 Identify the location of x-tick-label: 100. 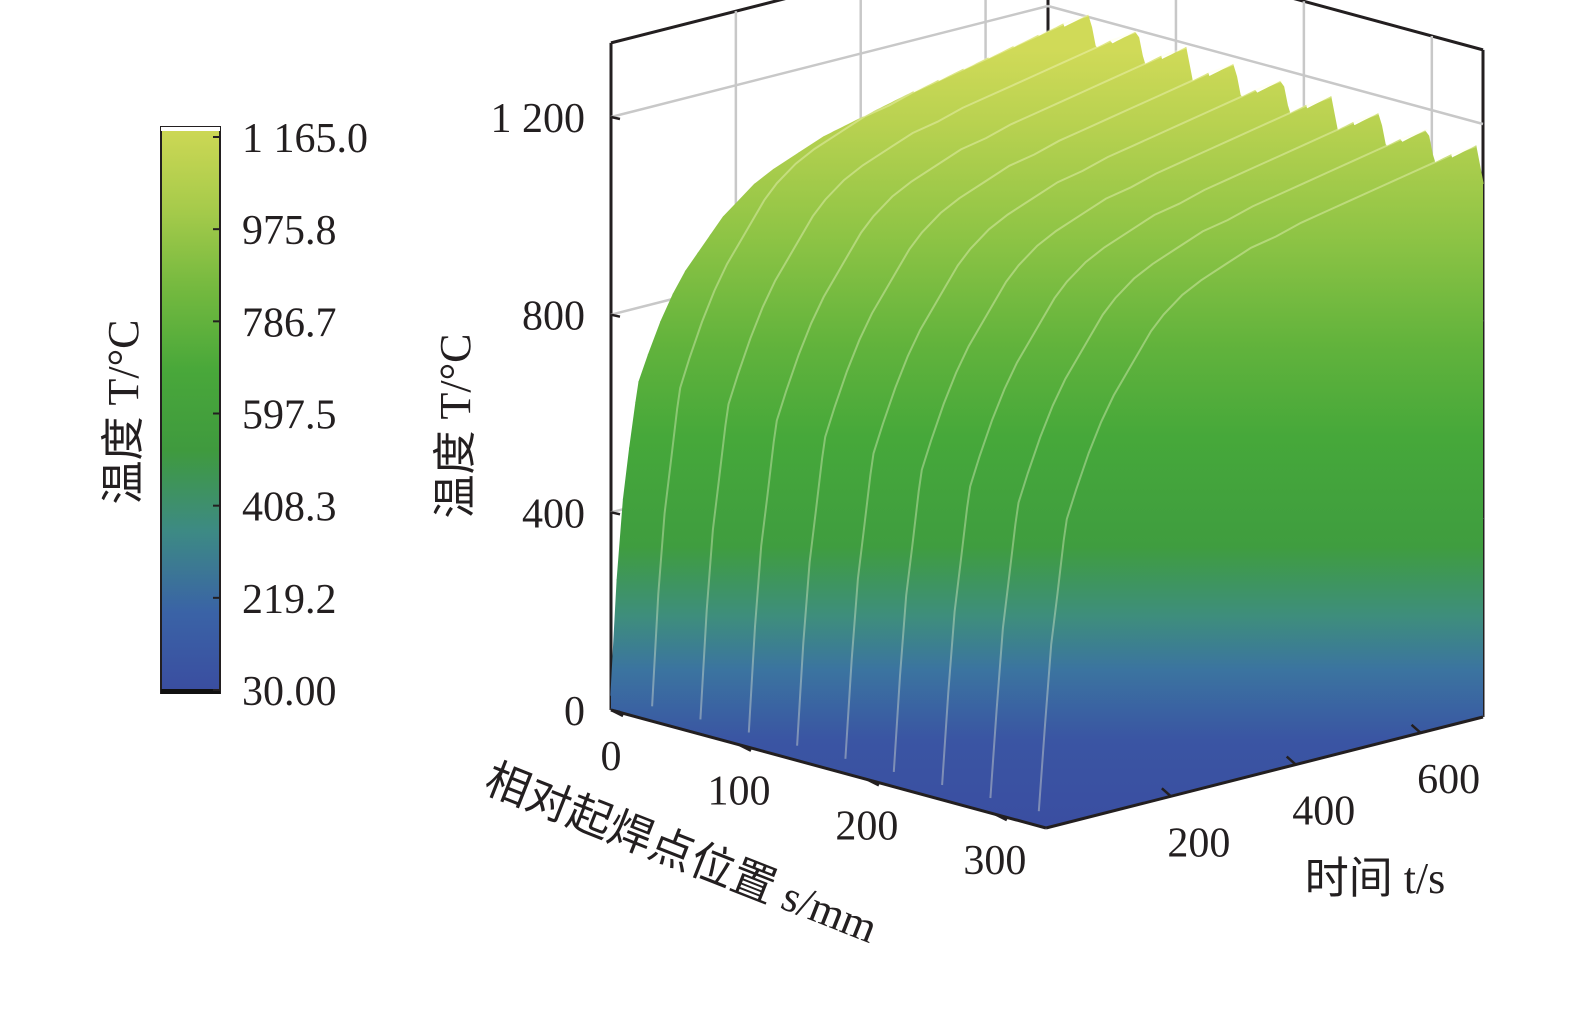
(738, 792).